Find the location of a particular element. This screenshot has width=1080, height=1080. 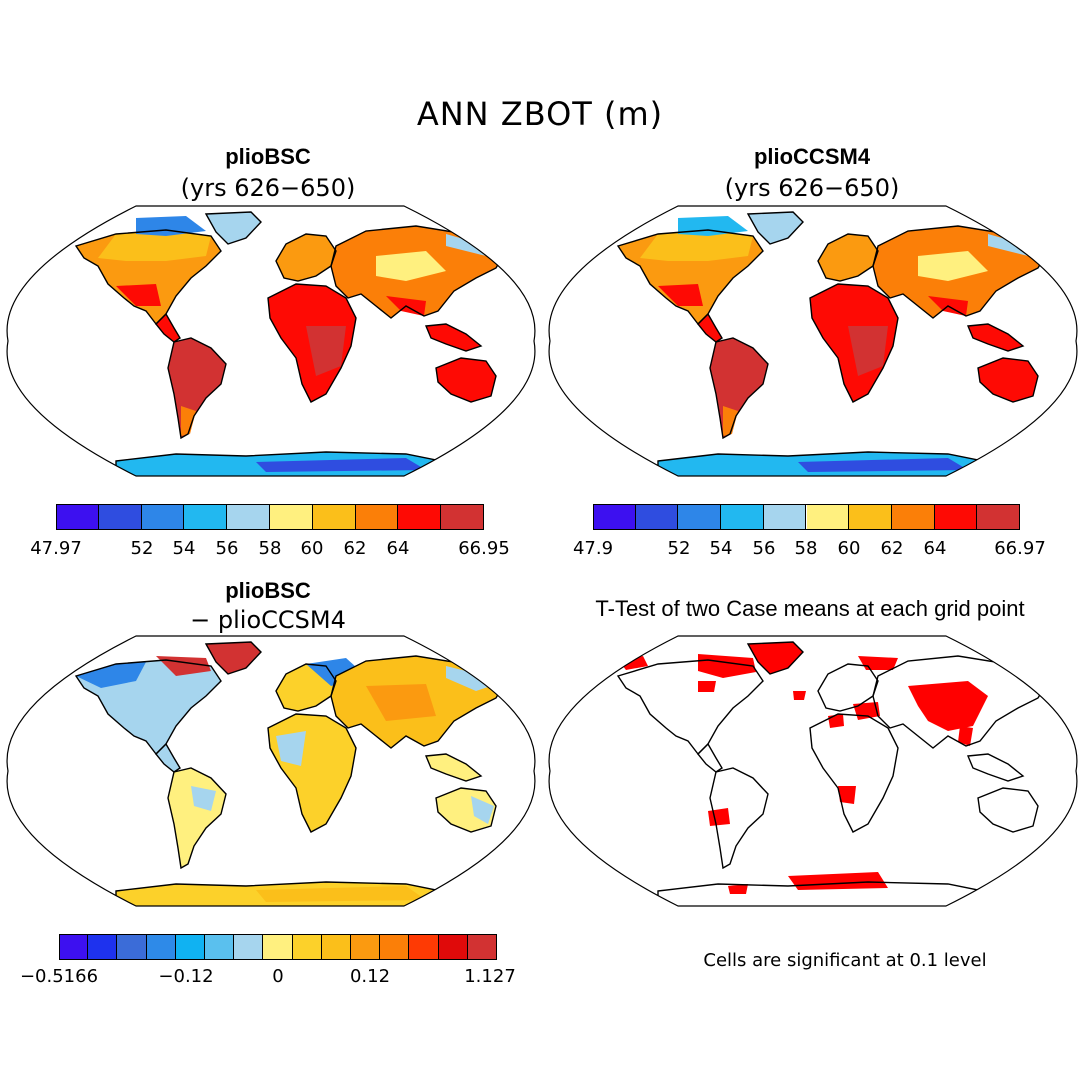

map-difference is located at coordinates (271, 771).